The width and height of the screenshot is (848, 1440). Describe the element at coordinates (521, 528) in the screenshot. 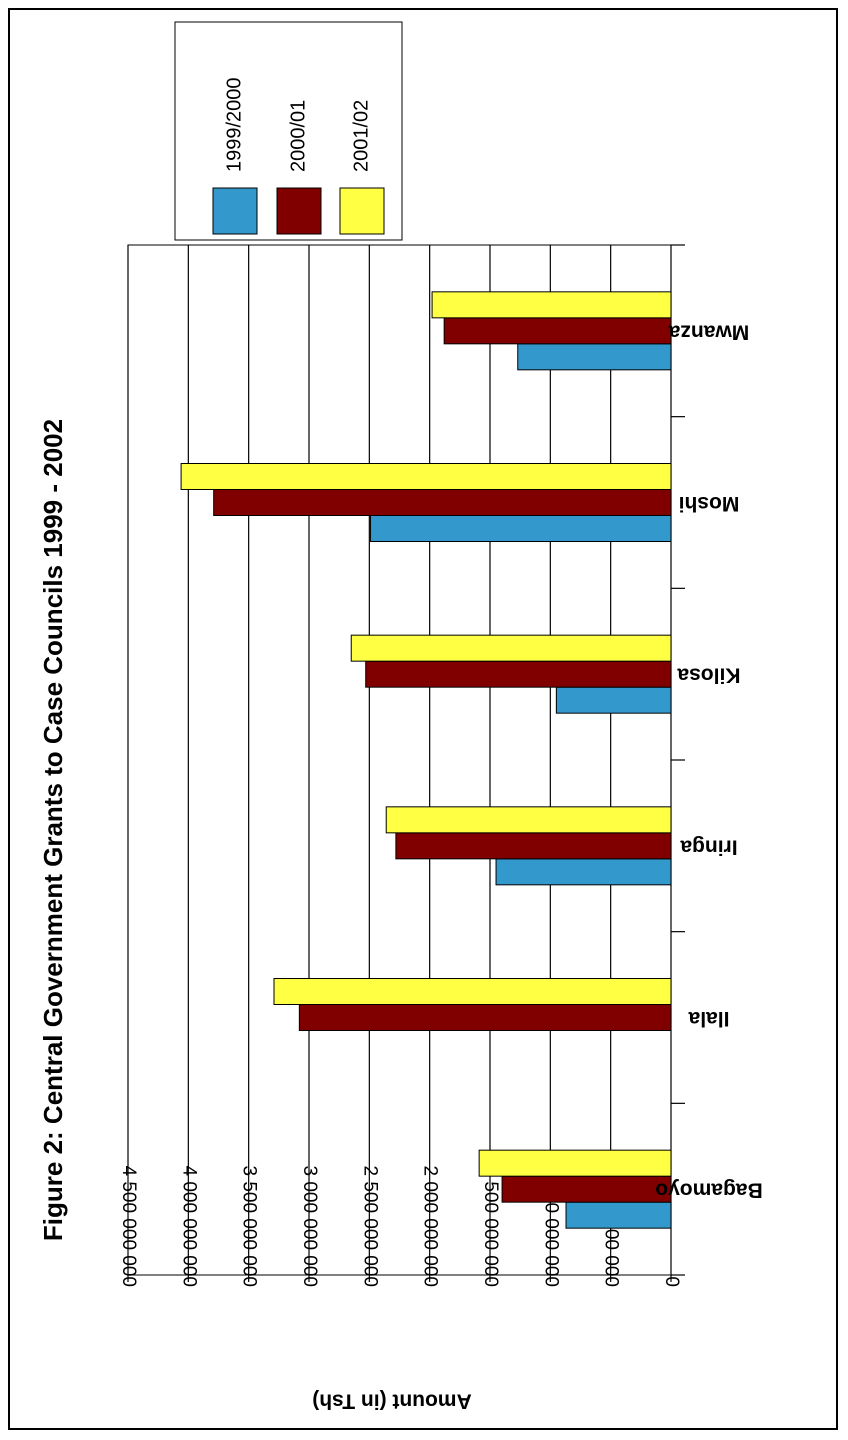

I see `bar-moshi-1999-2000` at that location.